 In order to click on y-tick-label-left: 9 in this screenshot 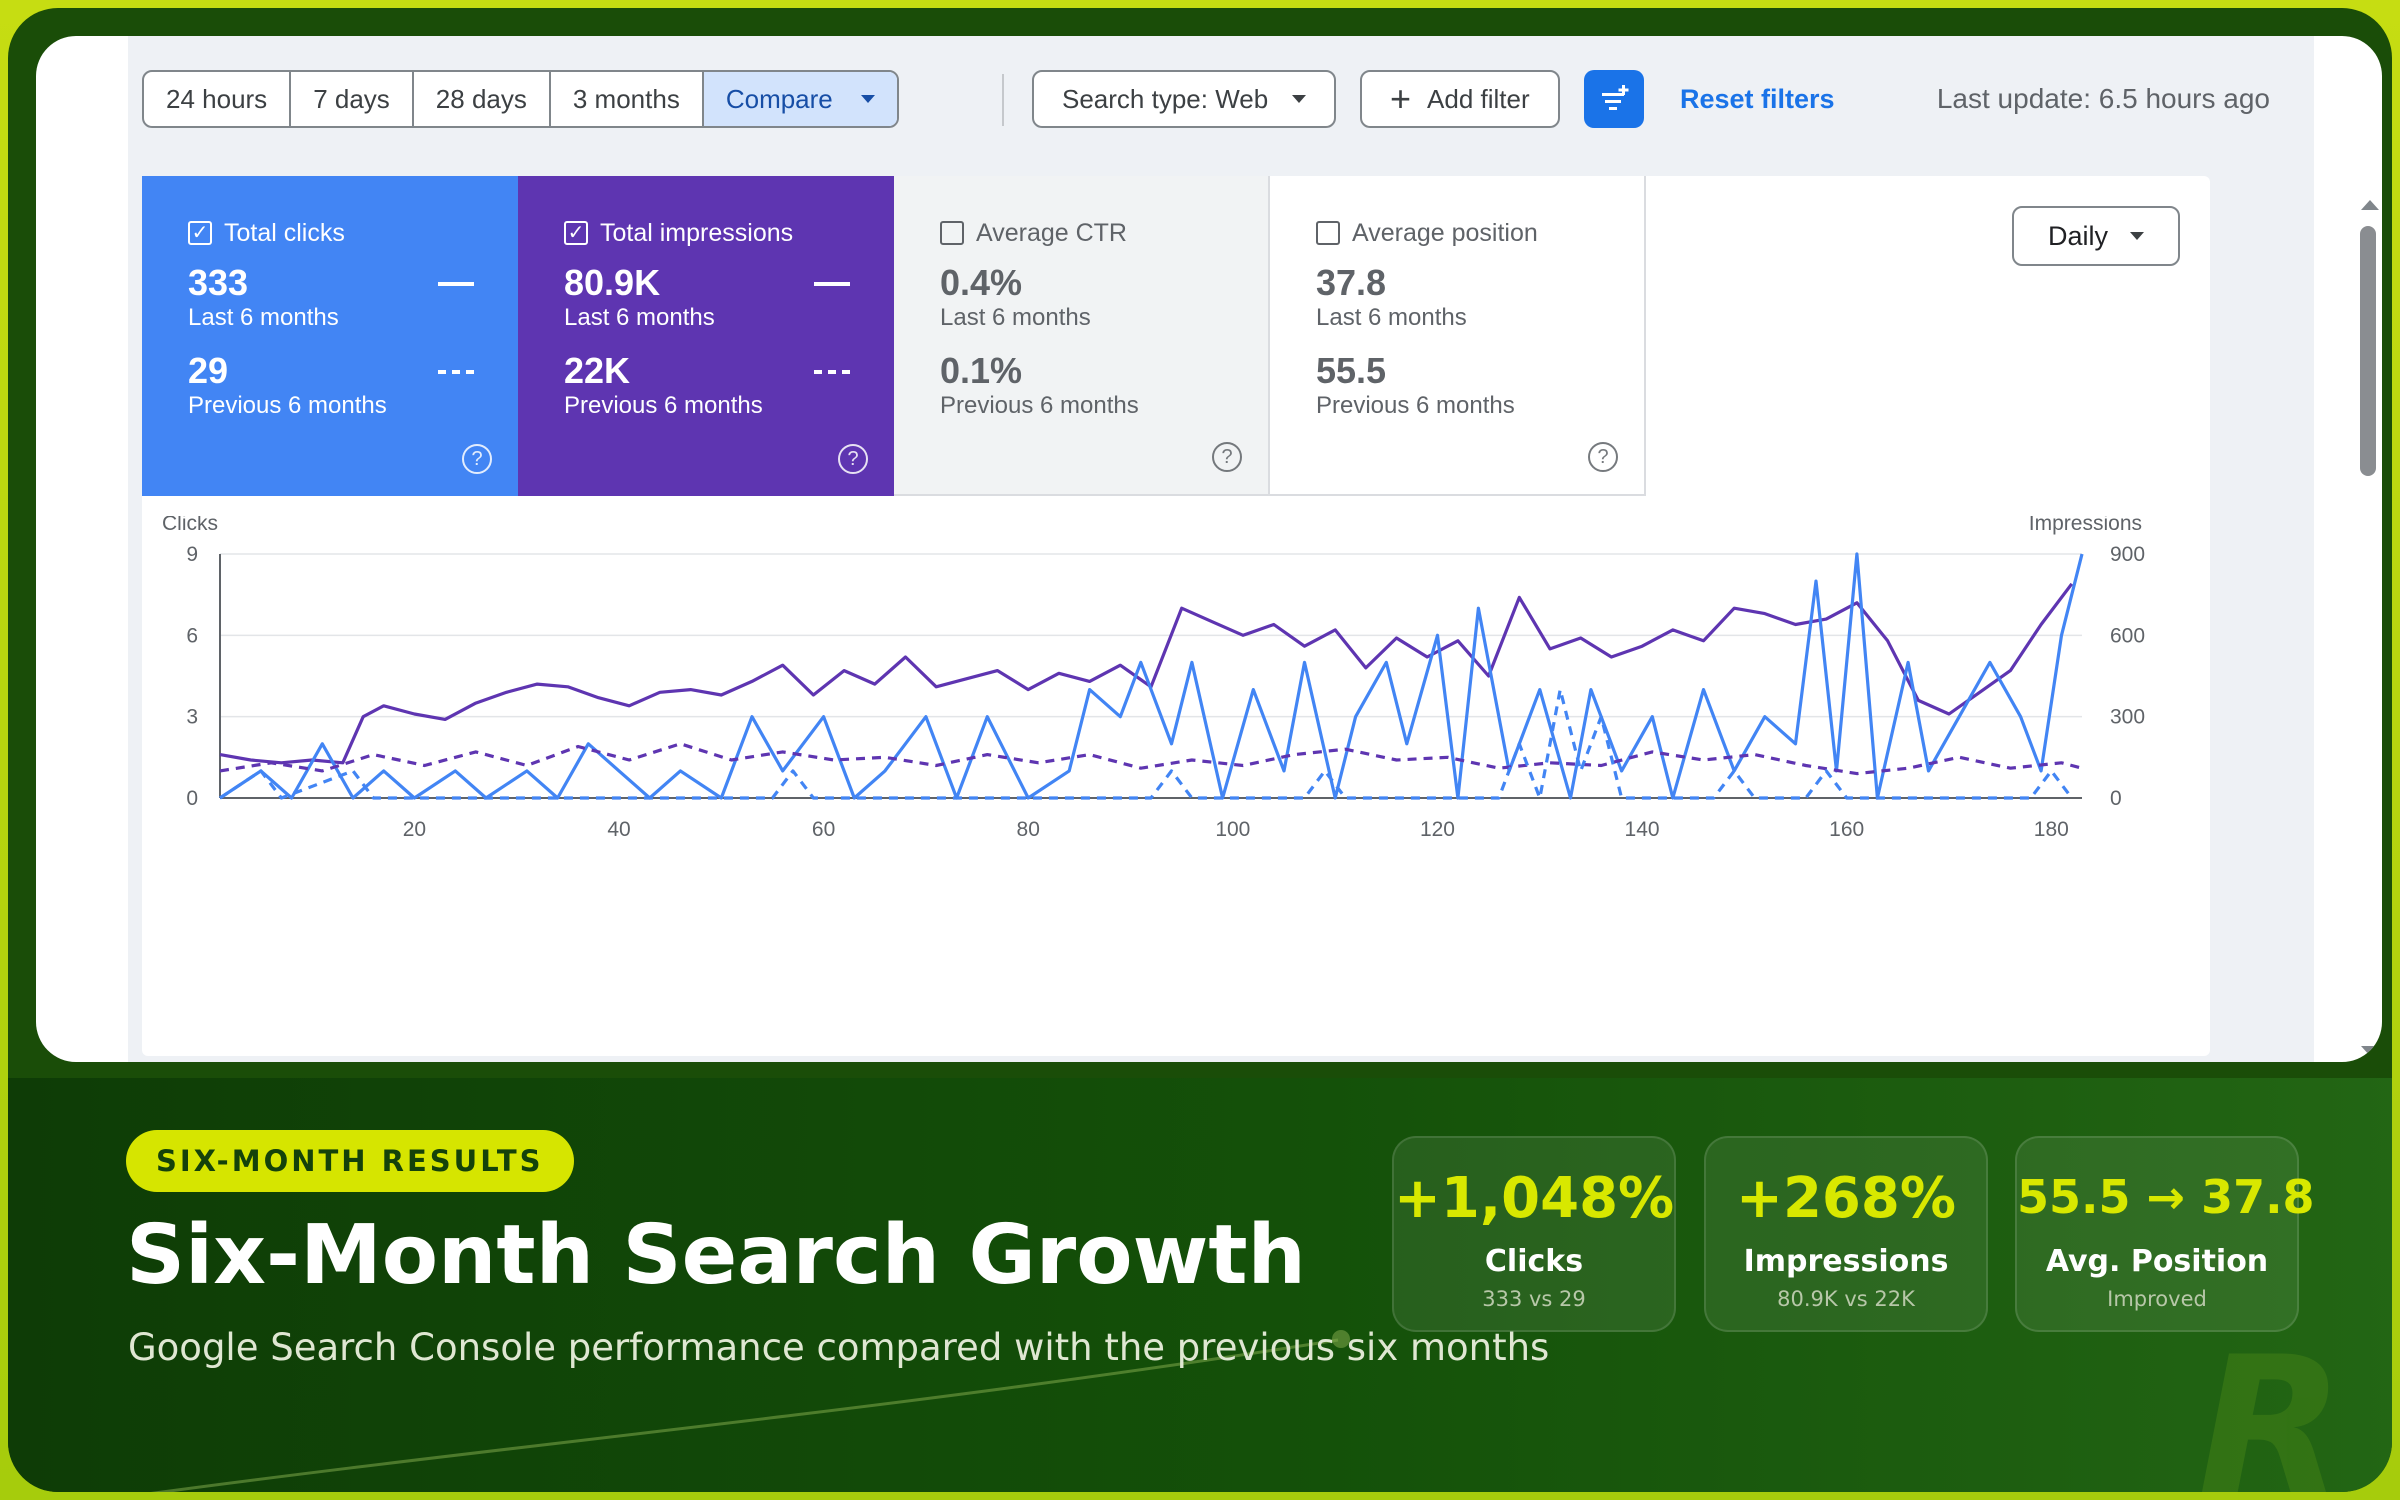, I will do `click(192, 554)`.